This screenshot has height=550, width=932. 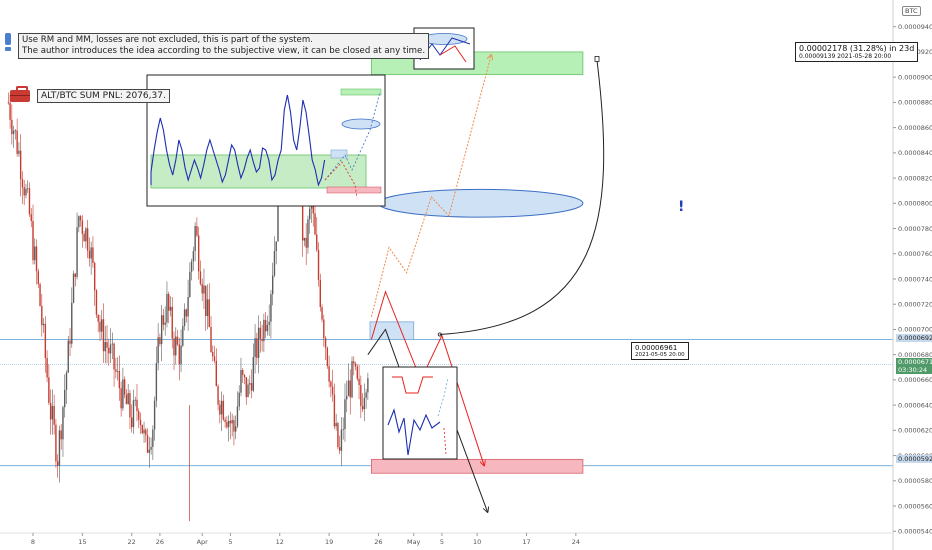 I want to click on inset-mid-dash1, so click(x=443, y=397).